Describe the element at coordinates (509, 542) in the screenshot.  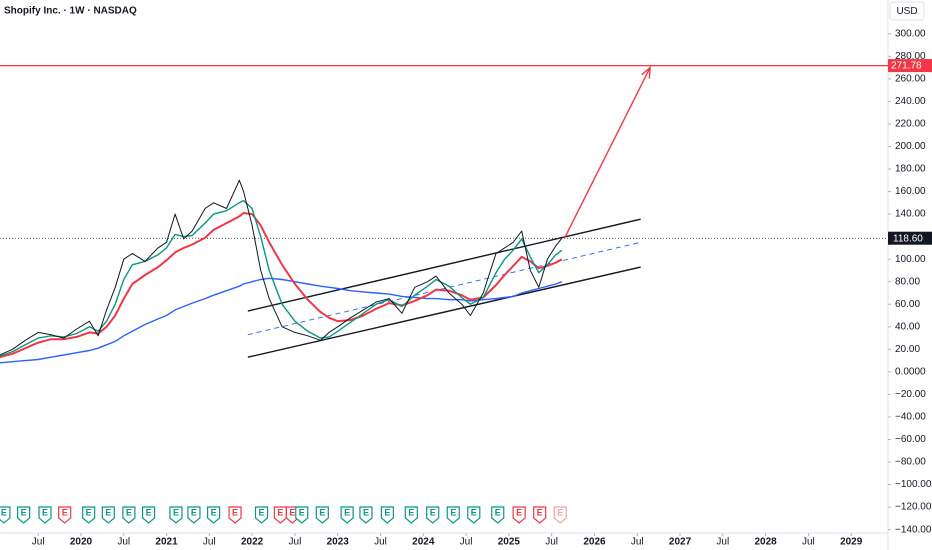
I see `x-tick-label: 2025` at that location.